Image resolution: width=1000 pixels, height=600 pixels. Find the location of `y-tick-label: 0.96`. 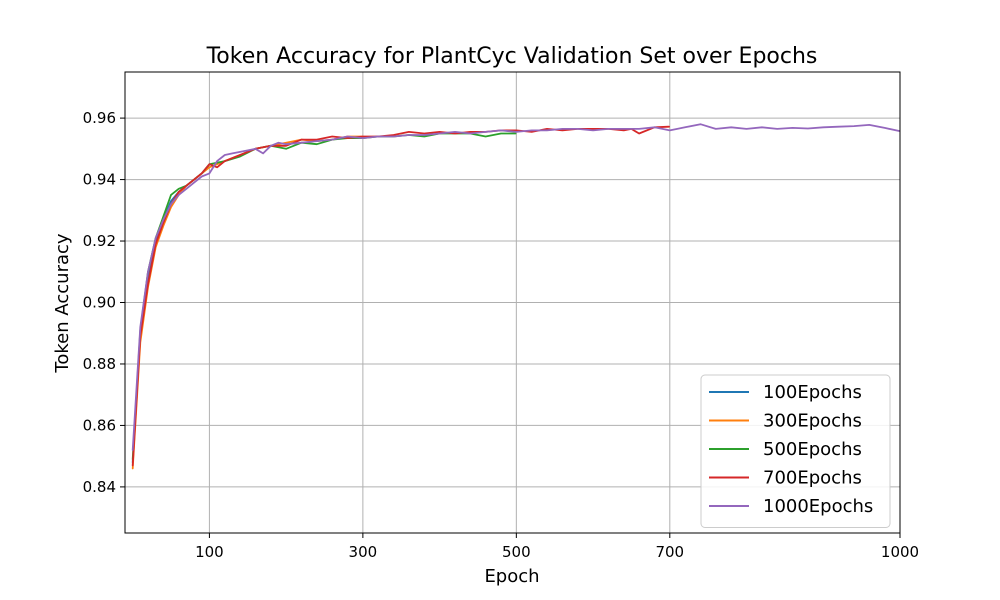

y-tick-label: 0.96 is located at coordinates (99, 118).